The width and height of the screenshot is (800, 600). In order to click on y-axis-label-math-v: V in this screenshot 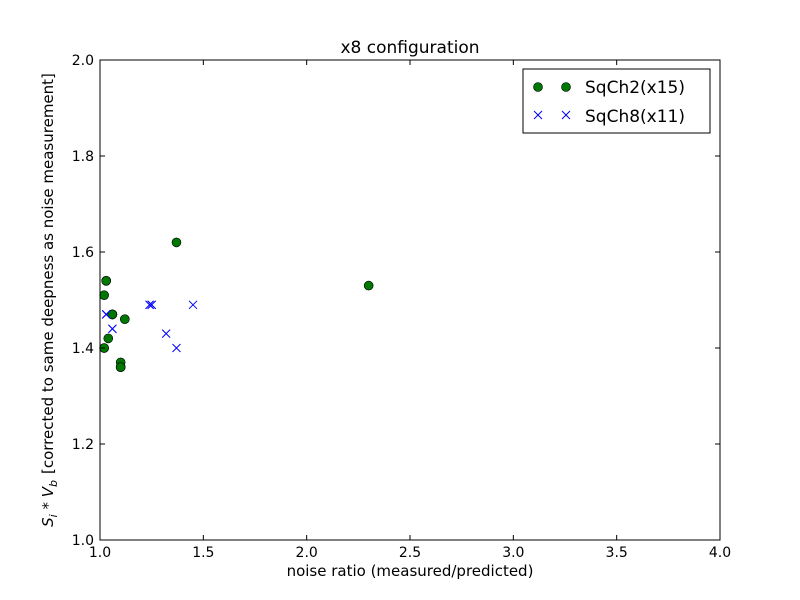, I will do `click(48, 491)`.